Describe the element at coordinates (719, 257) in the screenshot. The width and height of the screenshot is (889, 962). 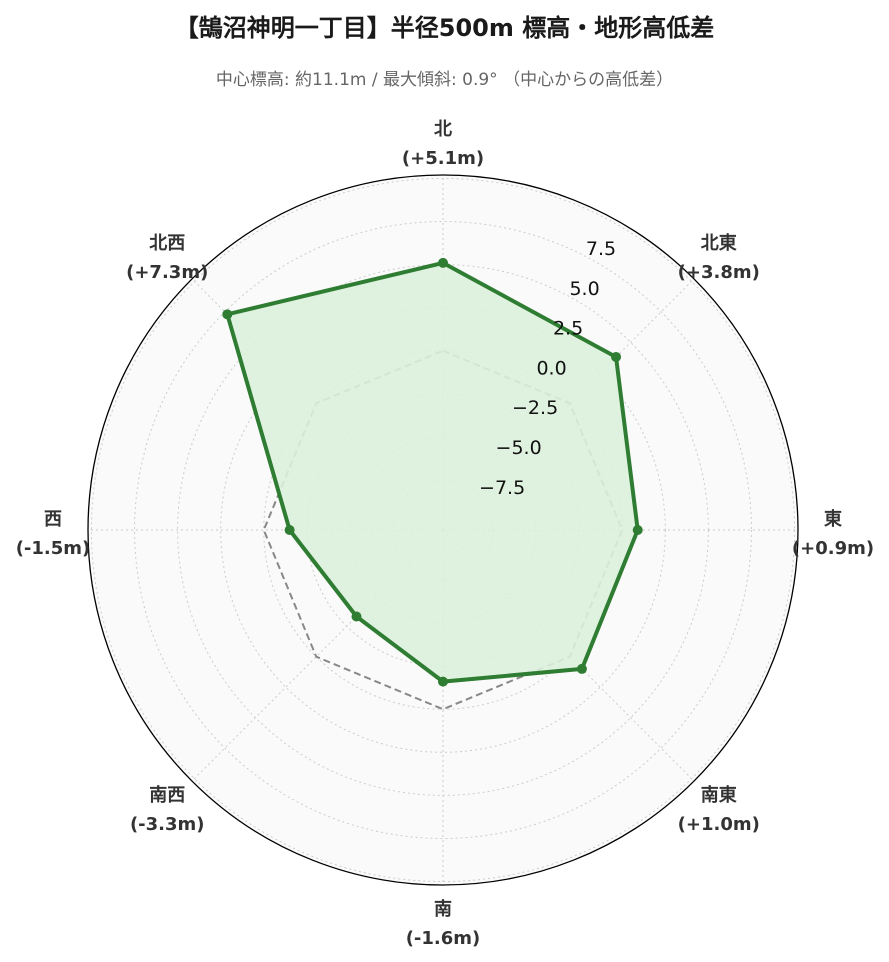
I see `direction-label: 北東(+3.8m)` at that location.